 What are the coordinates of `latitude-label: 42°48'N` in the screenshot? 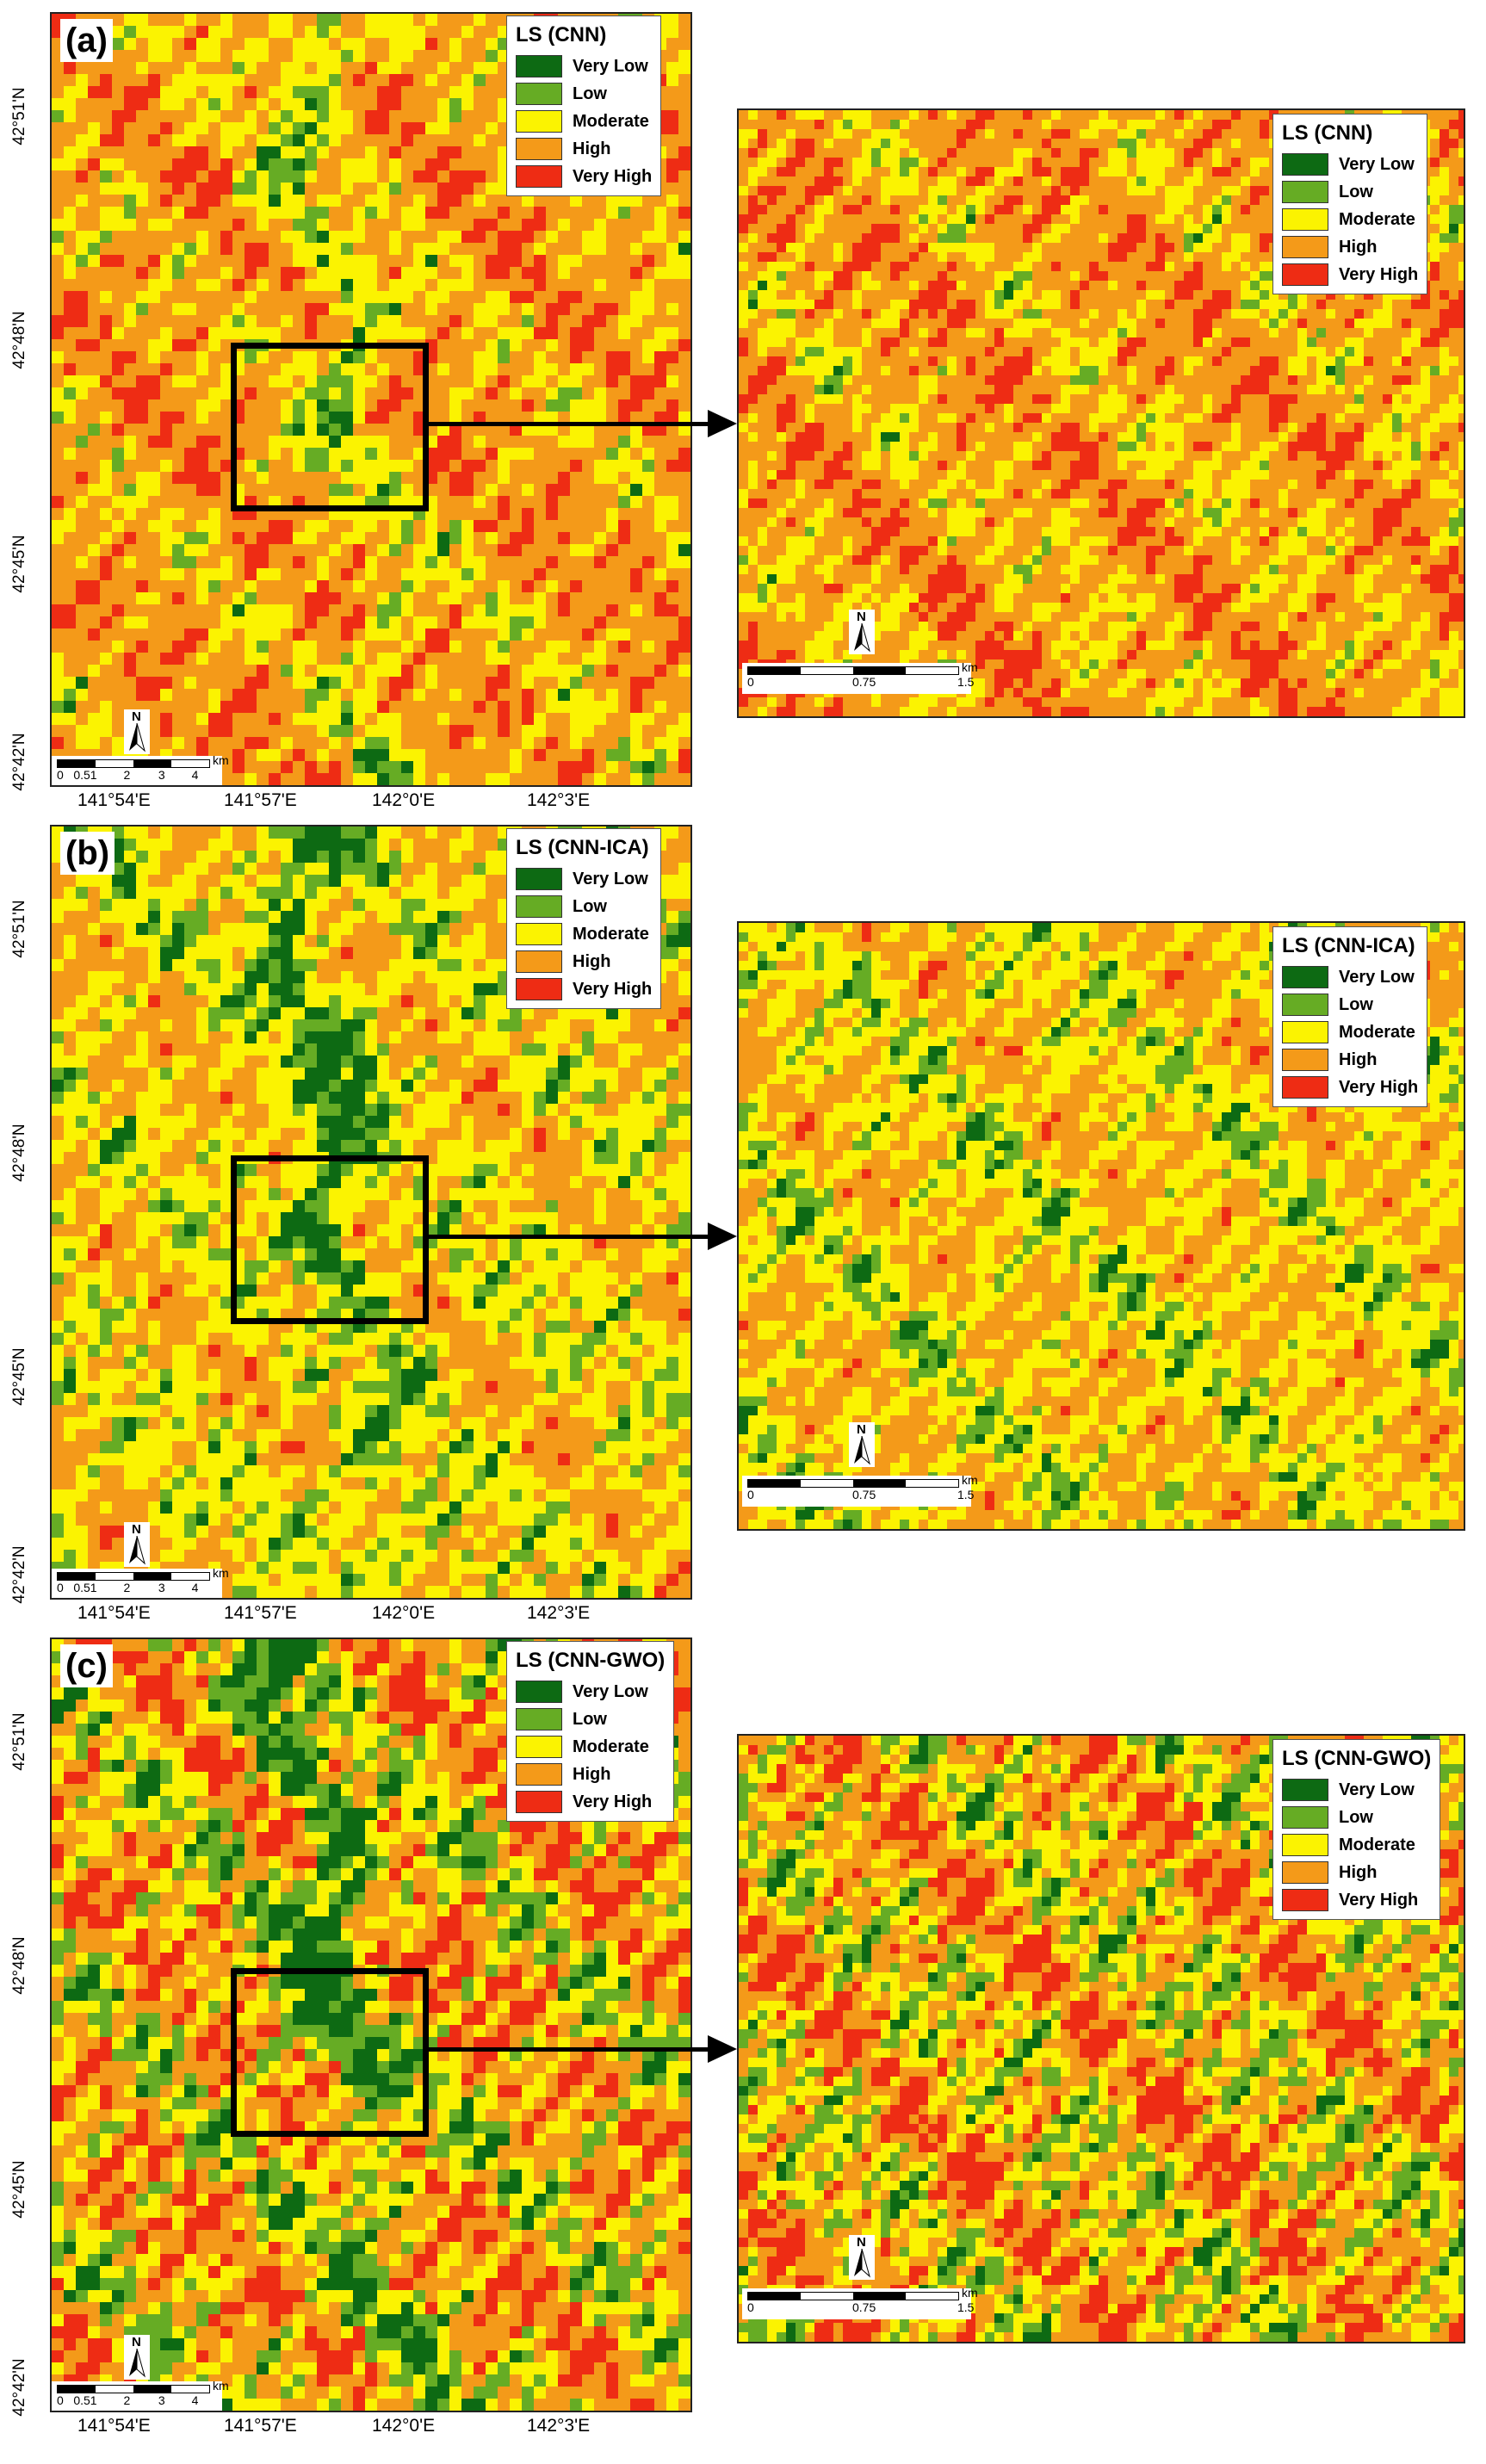 It's located at (19, 340).